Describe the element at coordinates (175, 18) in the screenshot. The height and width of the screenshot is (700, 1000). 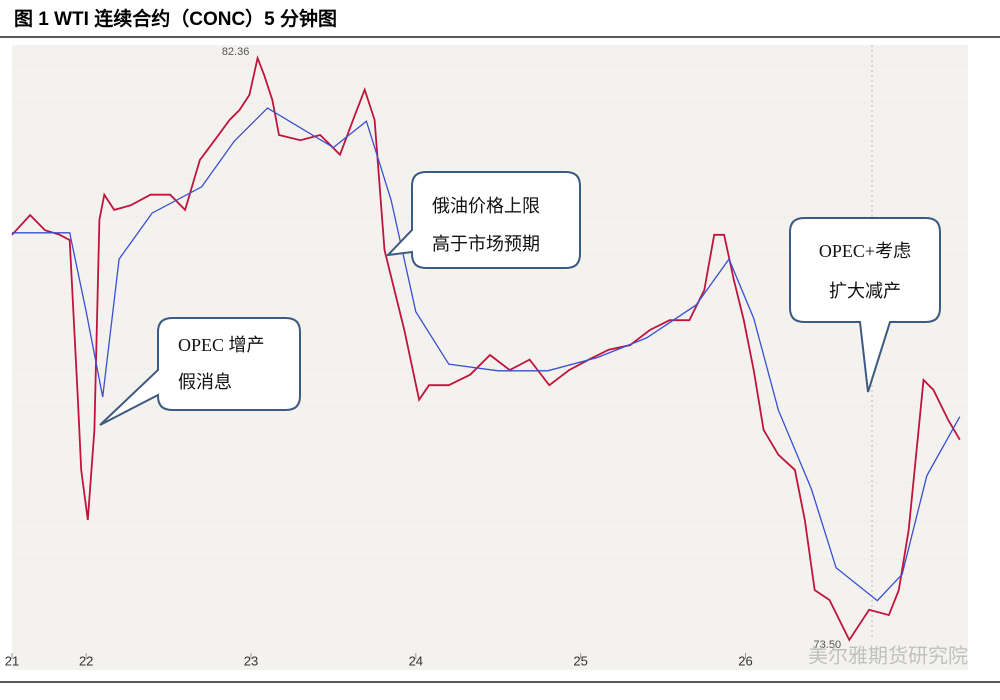
I see `chart-title: 图 1 WTI 连续合约（CONC）5 分钟图` at that location.